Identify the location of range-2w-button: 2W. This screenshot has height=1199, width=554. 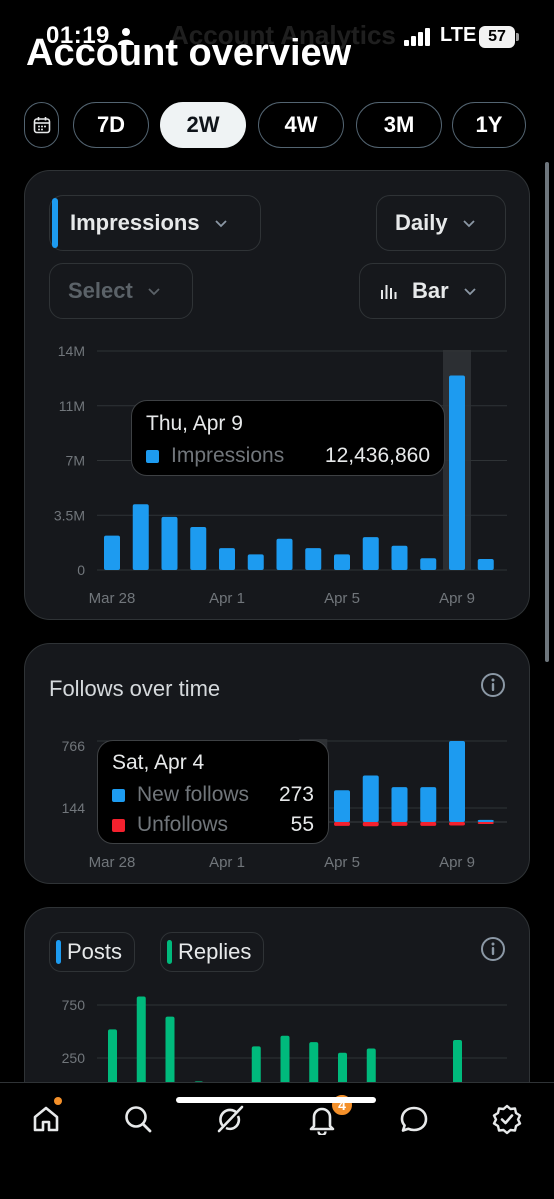
(203, 125).